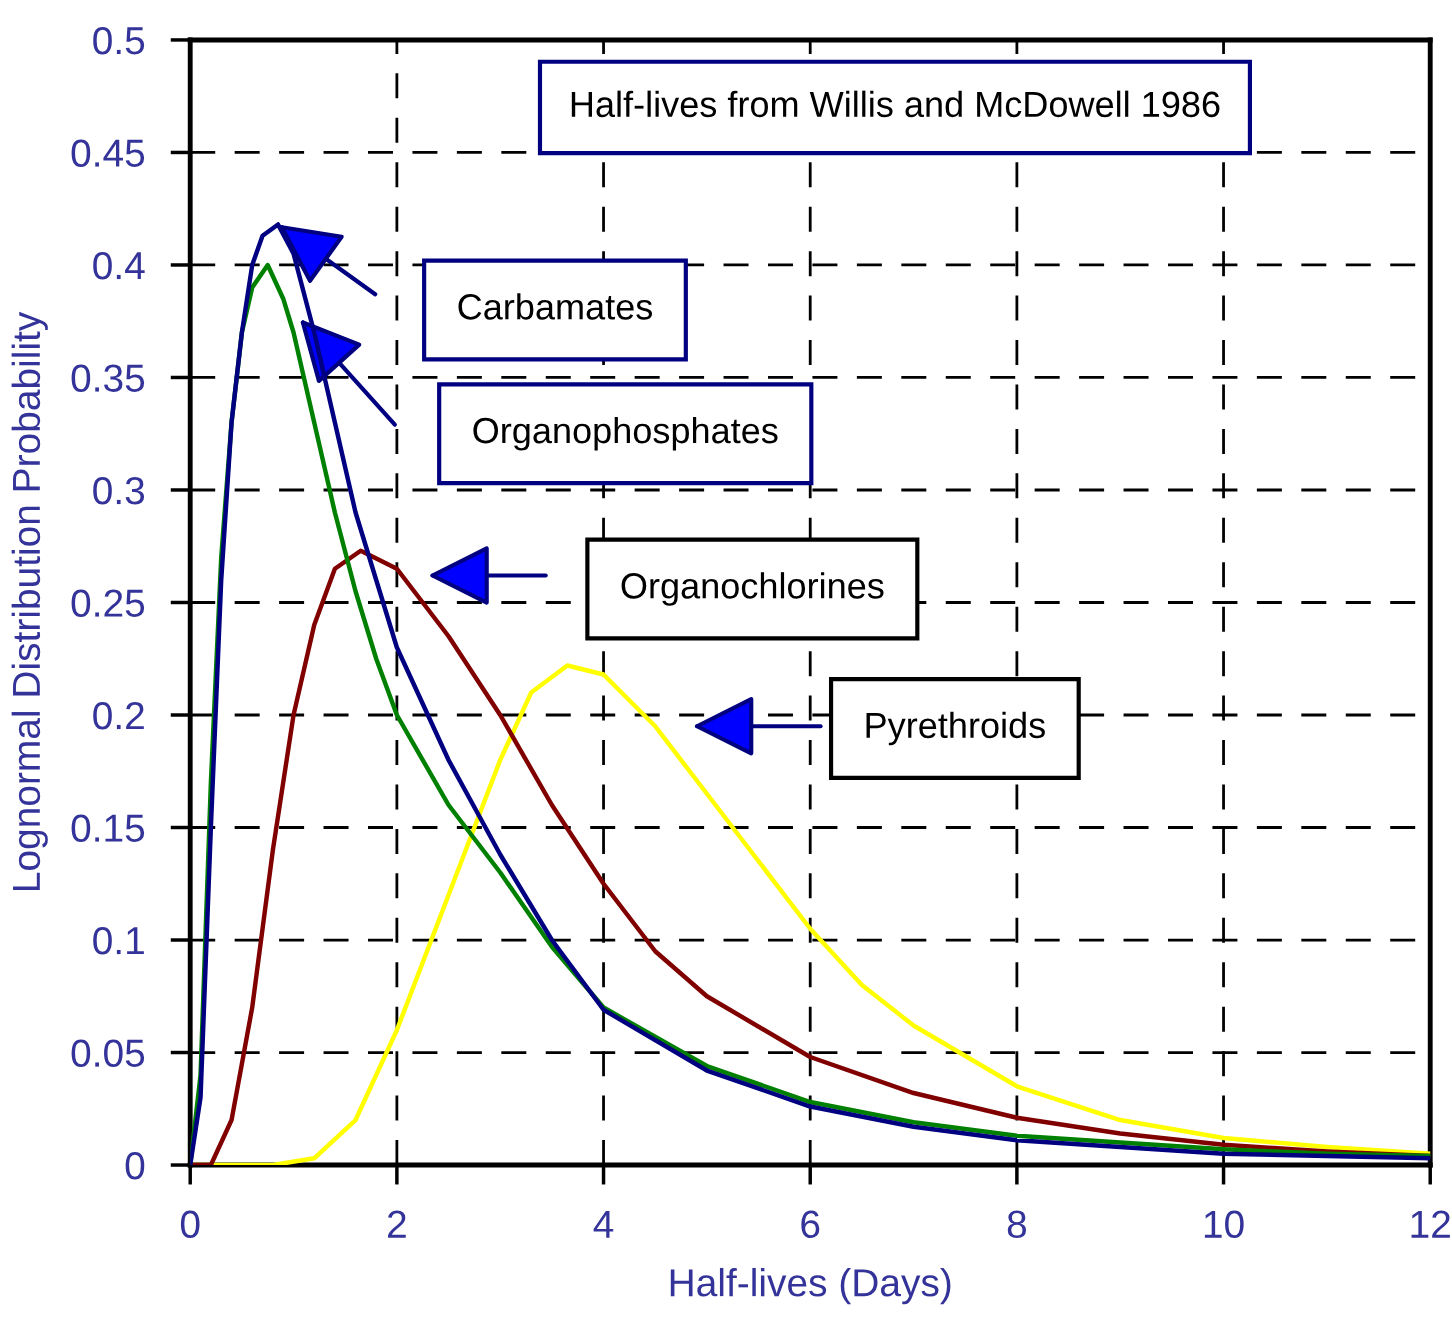  Describe the element at coordinates (108, 1053) in the screenshot. I see `y-tick-label: 0.05` at that location.